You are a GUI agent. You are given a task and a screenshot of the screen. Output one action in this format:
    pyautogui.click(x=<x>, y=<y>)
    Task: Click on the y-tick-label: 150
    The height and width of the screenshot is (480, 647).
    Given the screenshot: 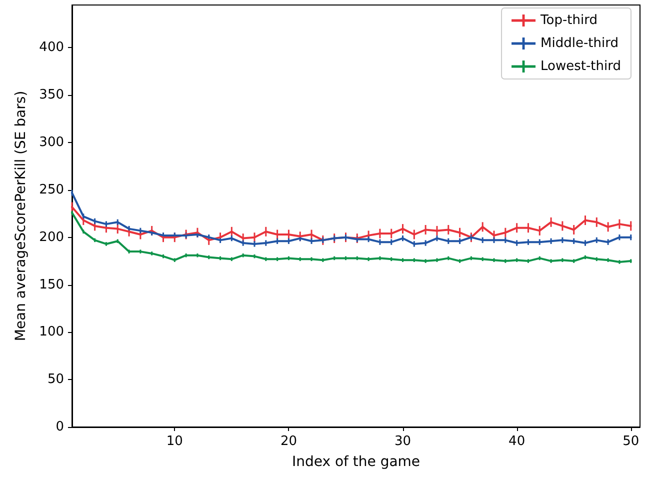 What is the action you would take?
    pyautogui.click(x=51, y=284)
    